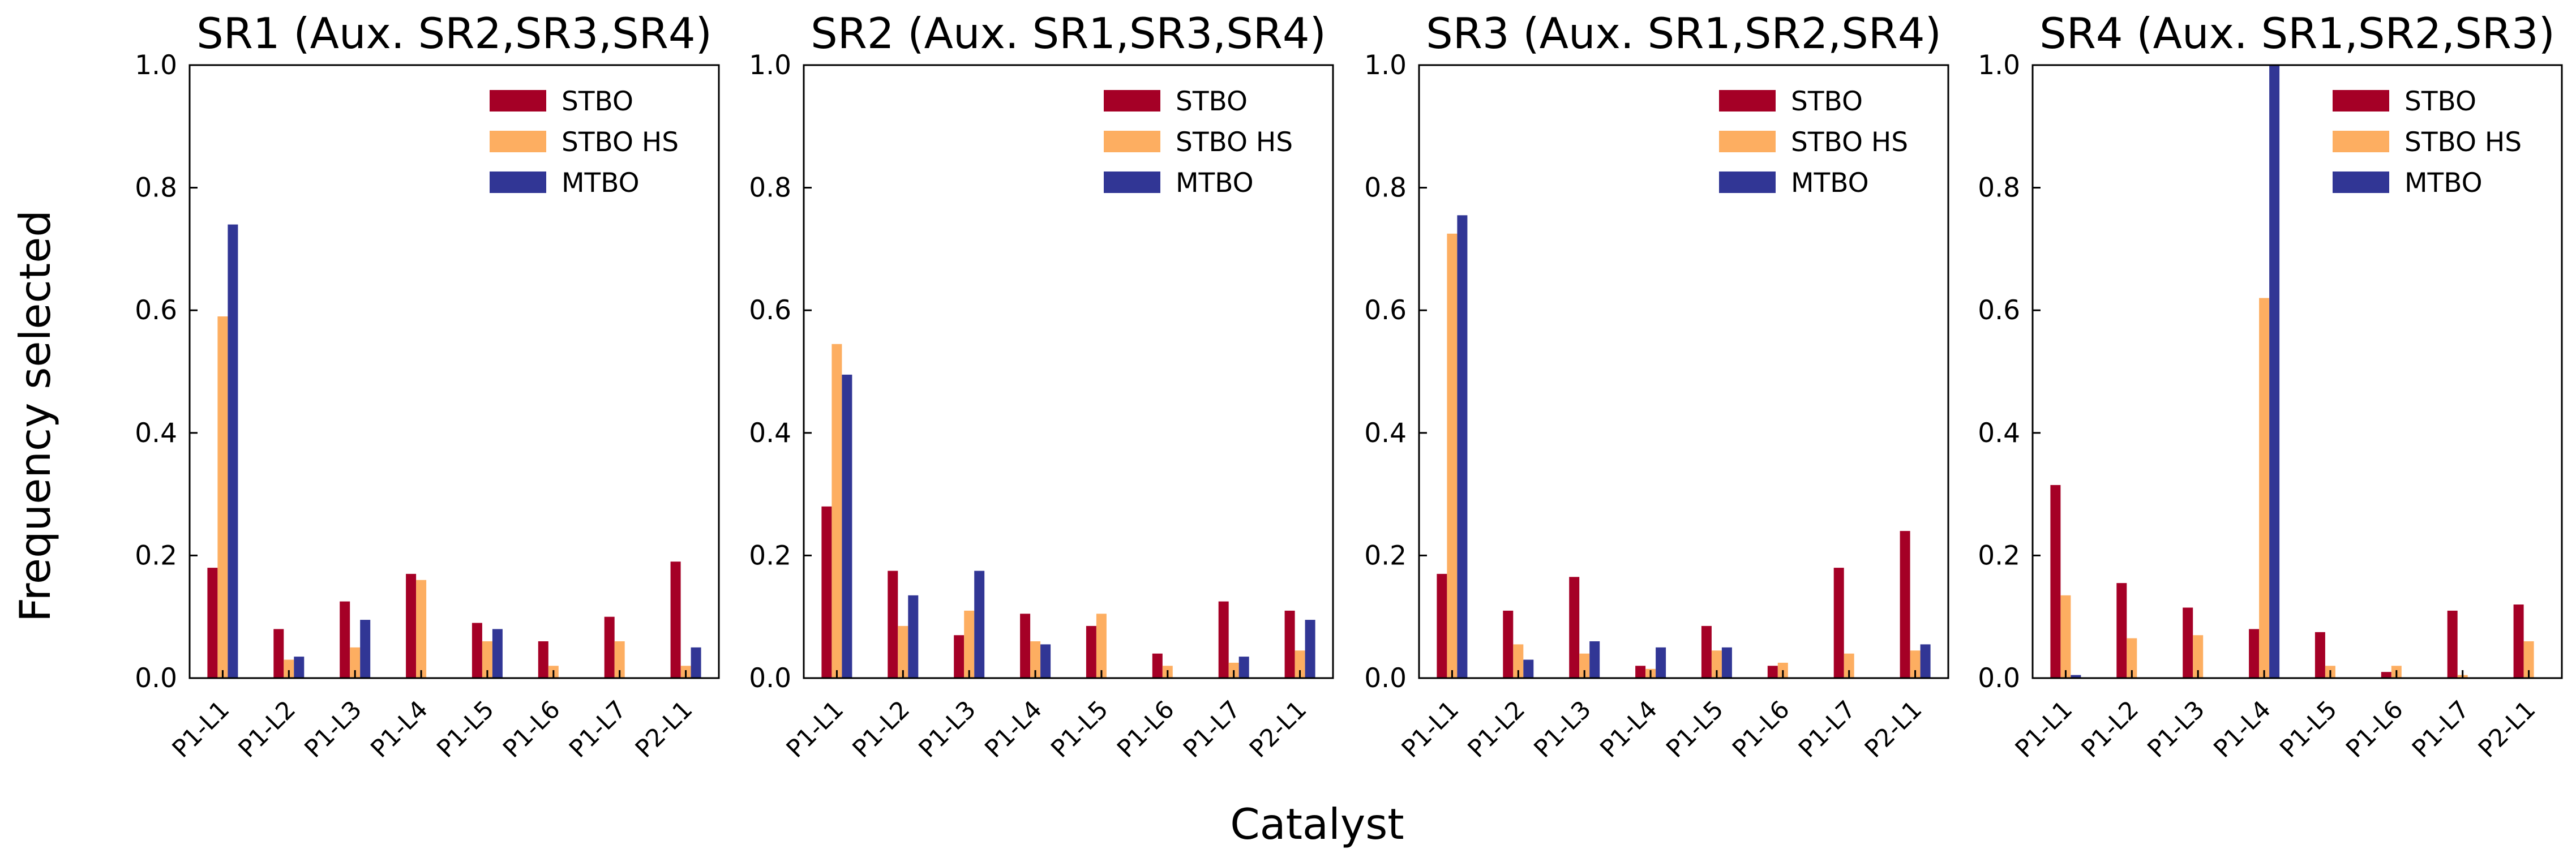  What do you see at coordinates (619, 659) in the screenshot?
I see `bar-stbo-hs-p1-l7` at bounding box center [619, 659].